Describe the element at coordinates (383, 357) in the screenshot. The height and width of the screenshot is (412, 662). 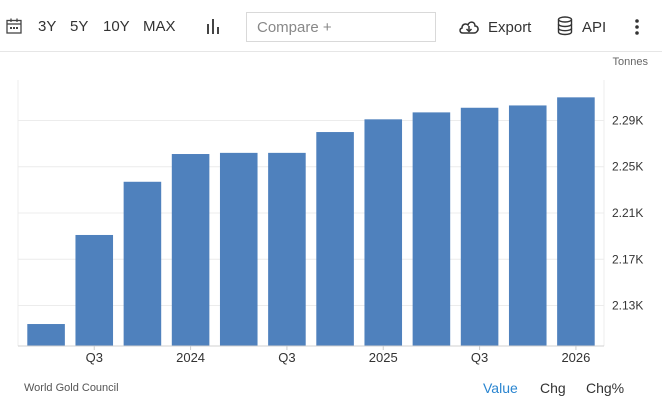
I see `x-tick-label: 2025` at that location.